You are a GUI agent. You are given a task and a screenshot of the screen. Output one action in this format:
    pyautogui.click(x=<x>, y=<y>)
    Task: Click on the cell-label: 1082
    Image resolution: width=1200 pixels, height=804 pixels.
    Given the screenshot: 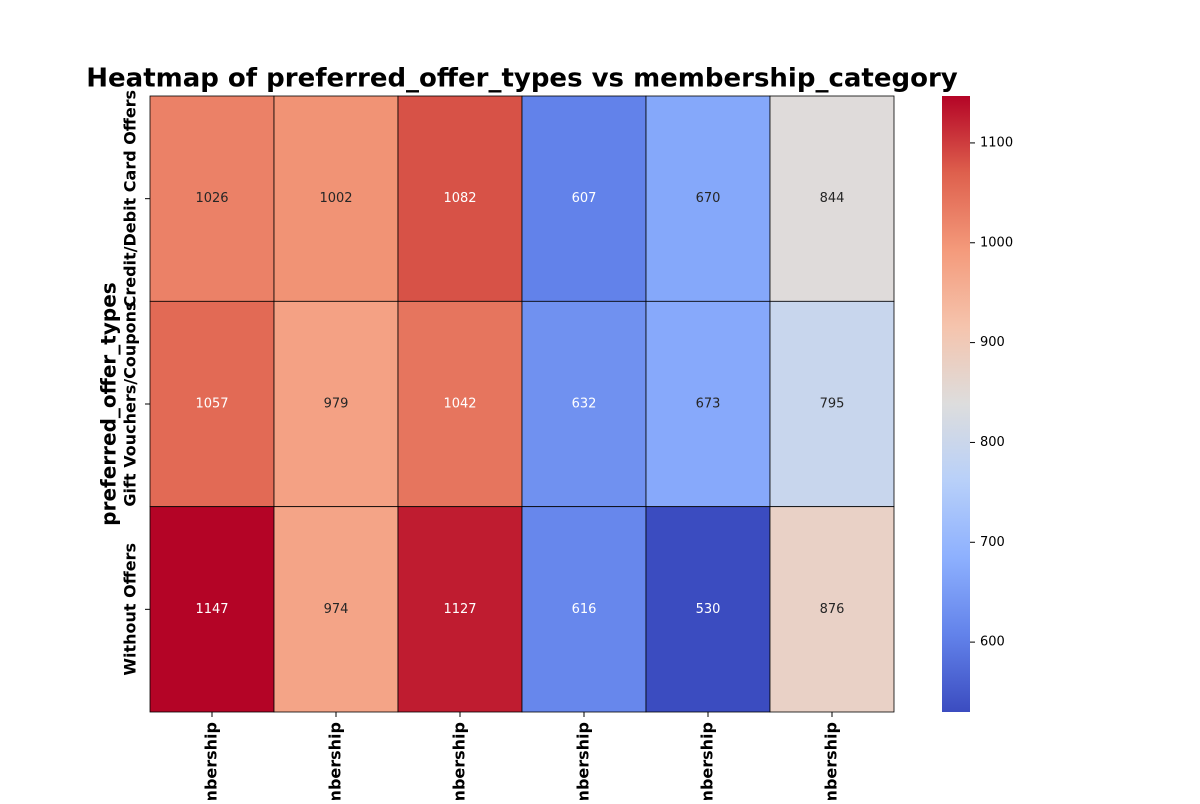 What is the action you would take?
    pyautogui.click(x=459, y=198)
    